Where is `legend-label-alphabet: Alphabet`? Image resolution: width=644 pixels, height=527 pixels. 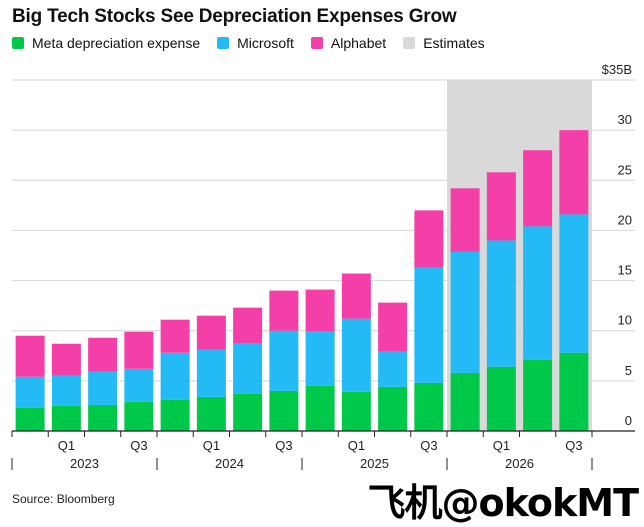 legend-label-alphabet: Alphabet is located at coordinates (358, 43).